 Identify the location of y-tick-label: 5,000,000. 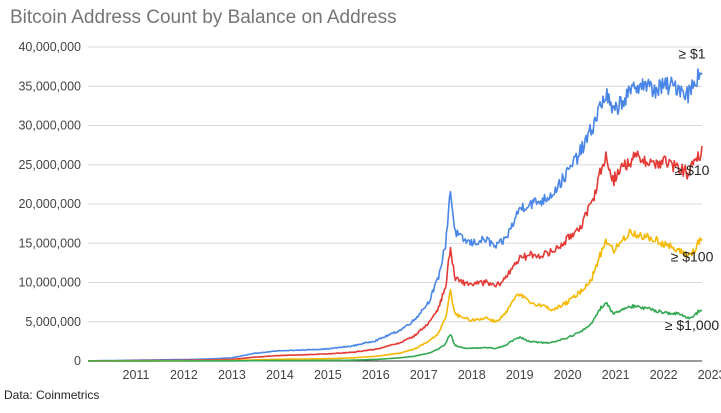
(53, 322).